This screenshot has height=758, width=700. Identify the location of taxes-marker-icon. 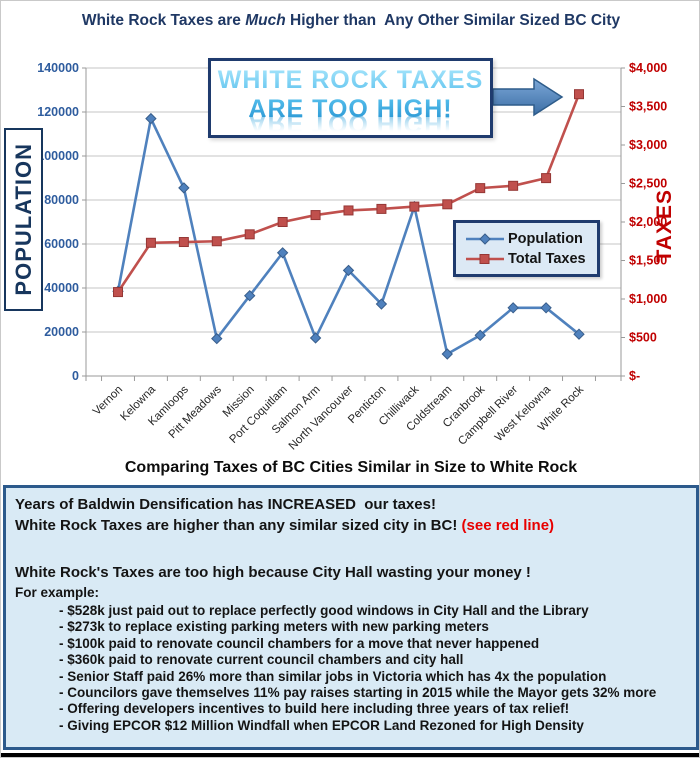
(485, 258).